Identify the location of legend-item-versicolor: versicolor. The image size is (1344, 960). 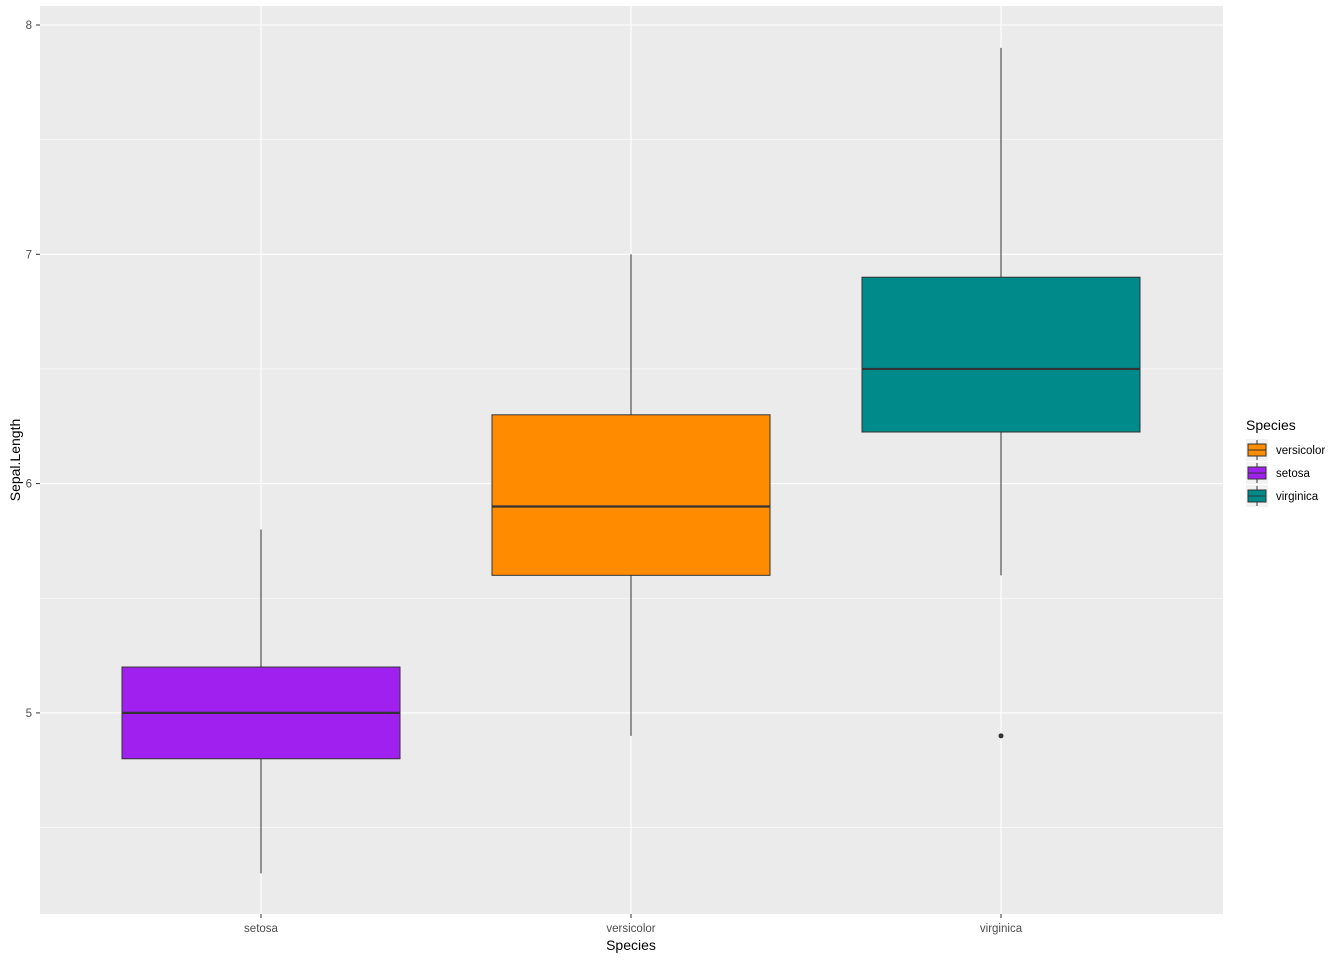
(1285, 450).